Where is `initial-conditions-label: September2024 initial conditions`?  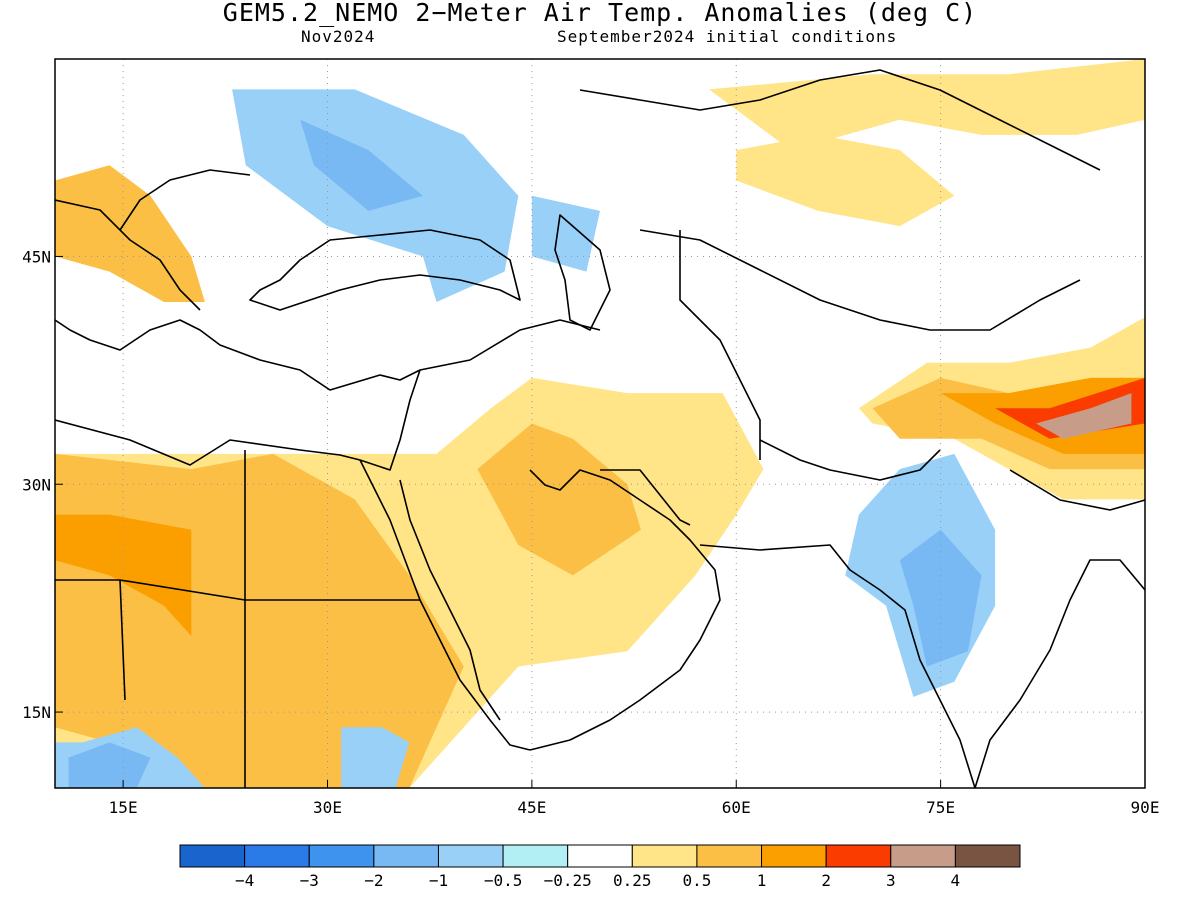
initial-conditions-label: September2024 initial conditions is located at coordinates (727, 36).